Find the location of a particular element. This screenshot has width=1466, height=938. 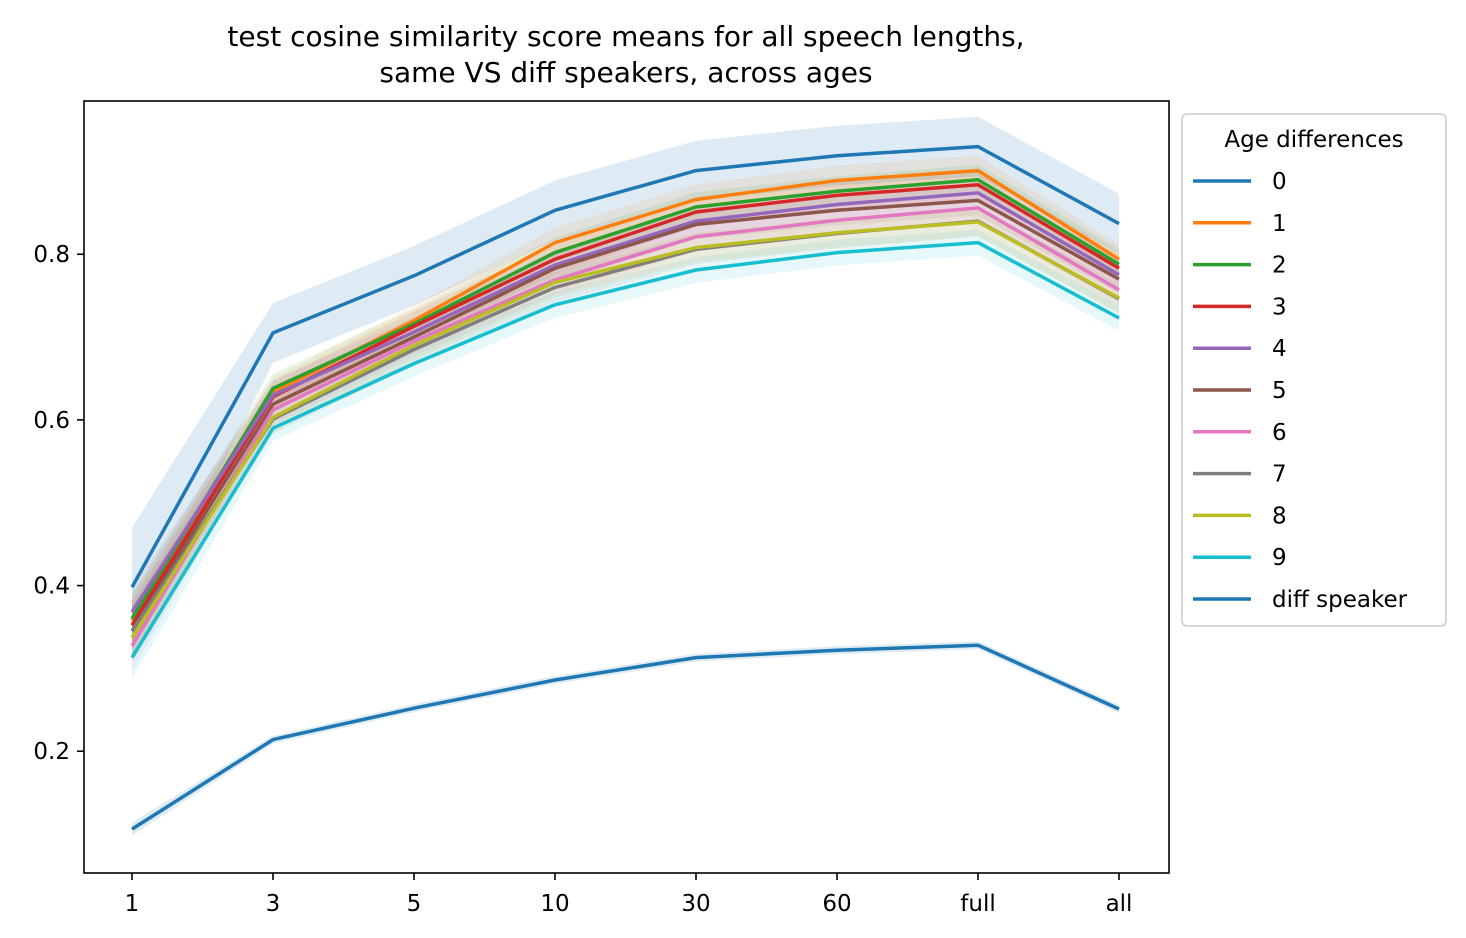

legend: Age differences 0 1 2 3 4 5 6 7 8 9 diff speaker is located at coordinates (1314, 370).